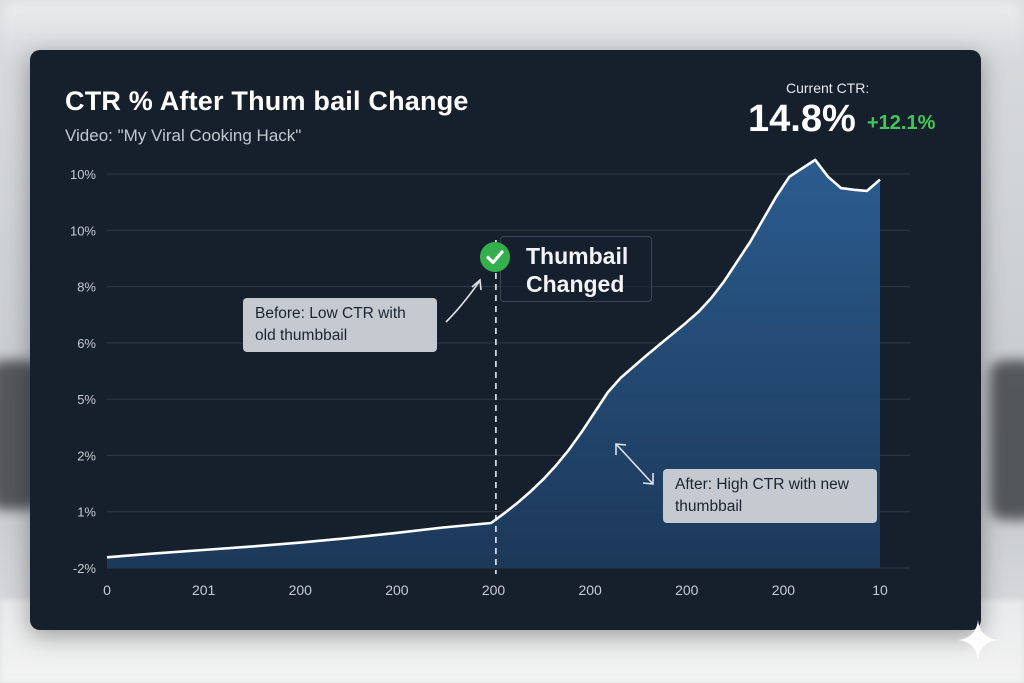  What do you see at coordinates (1007, 440) in the screenshot?
I see `background-chair-right` at bounding box center [1007, 440].